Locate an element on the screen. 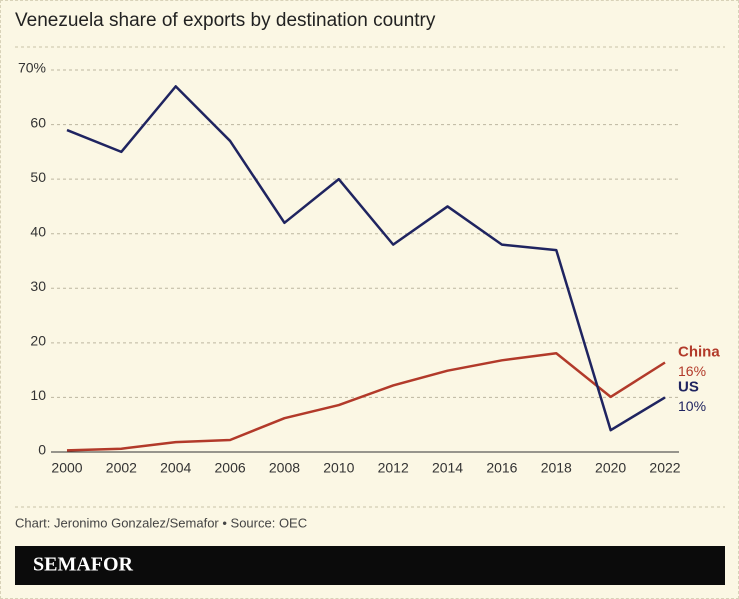 Image resolution: width=739 pixels, height=599 pixels. x-tick-label: 2006 is located at coordinates (230, 468).